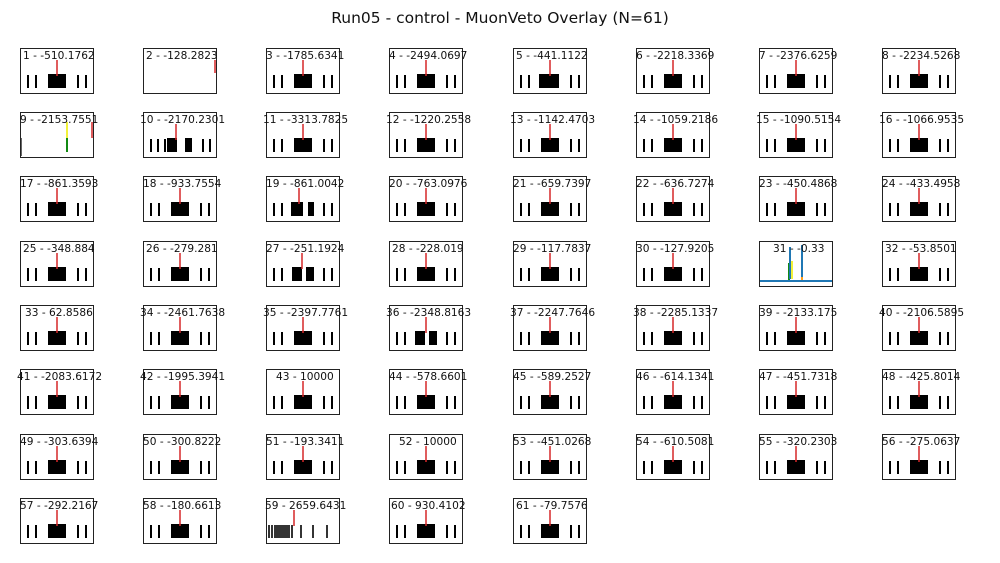  Describe the element at coordinates (675, 56) in the screenshot. I see `panel-label: 6 - -2218.3369` at that location.